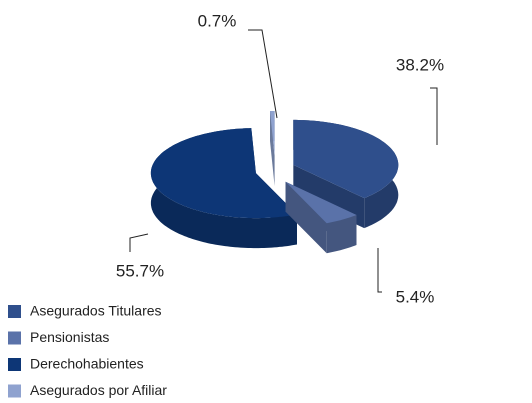 The height and width of the screenshot is (403, 532). What do you see at coordinates (341, 234) in the screenshot?
I see `slice-side` at bounding box center [341, 234].